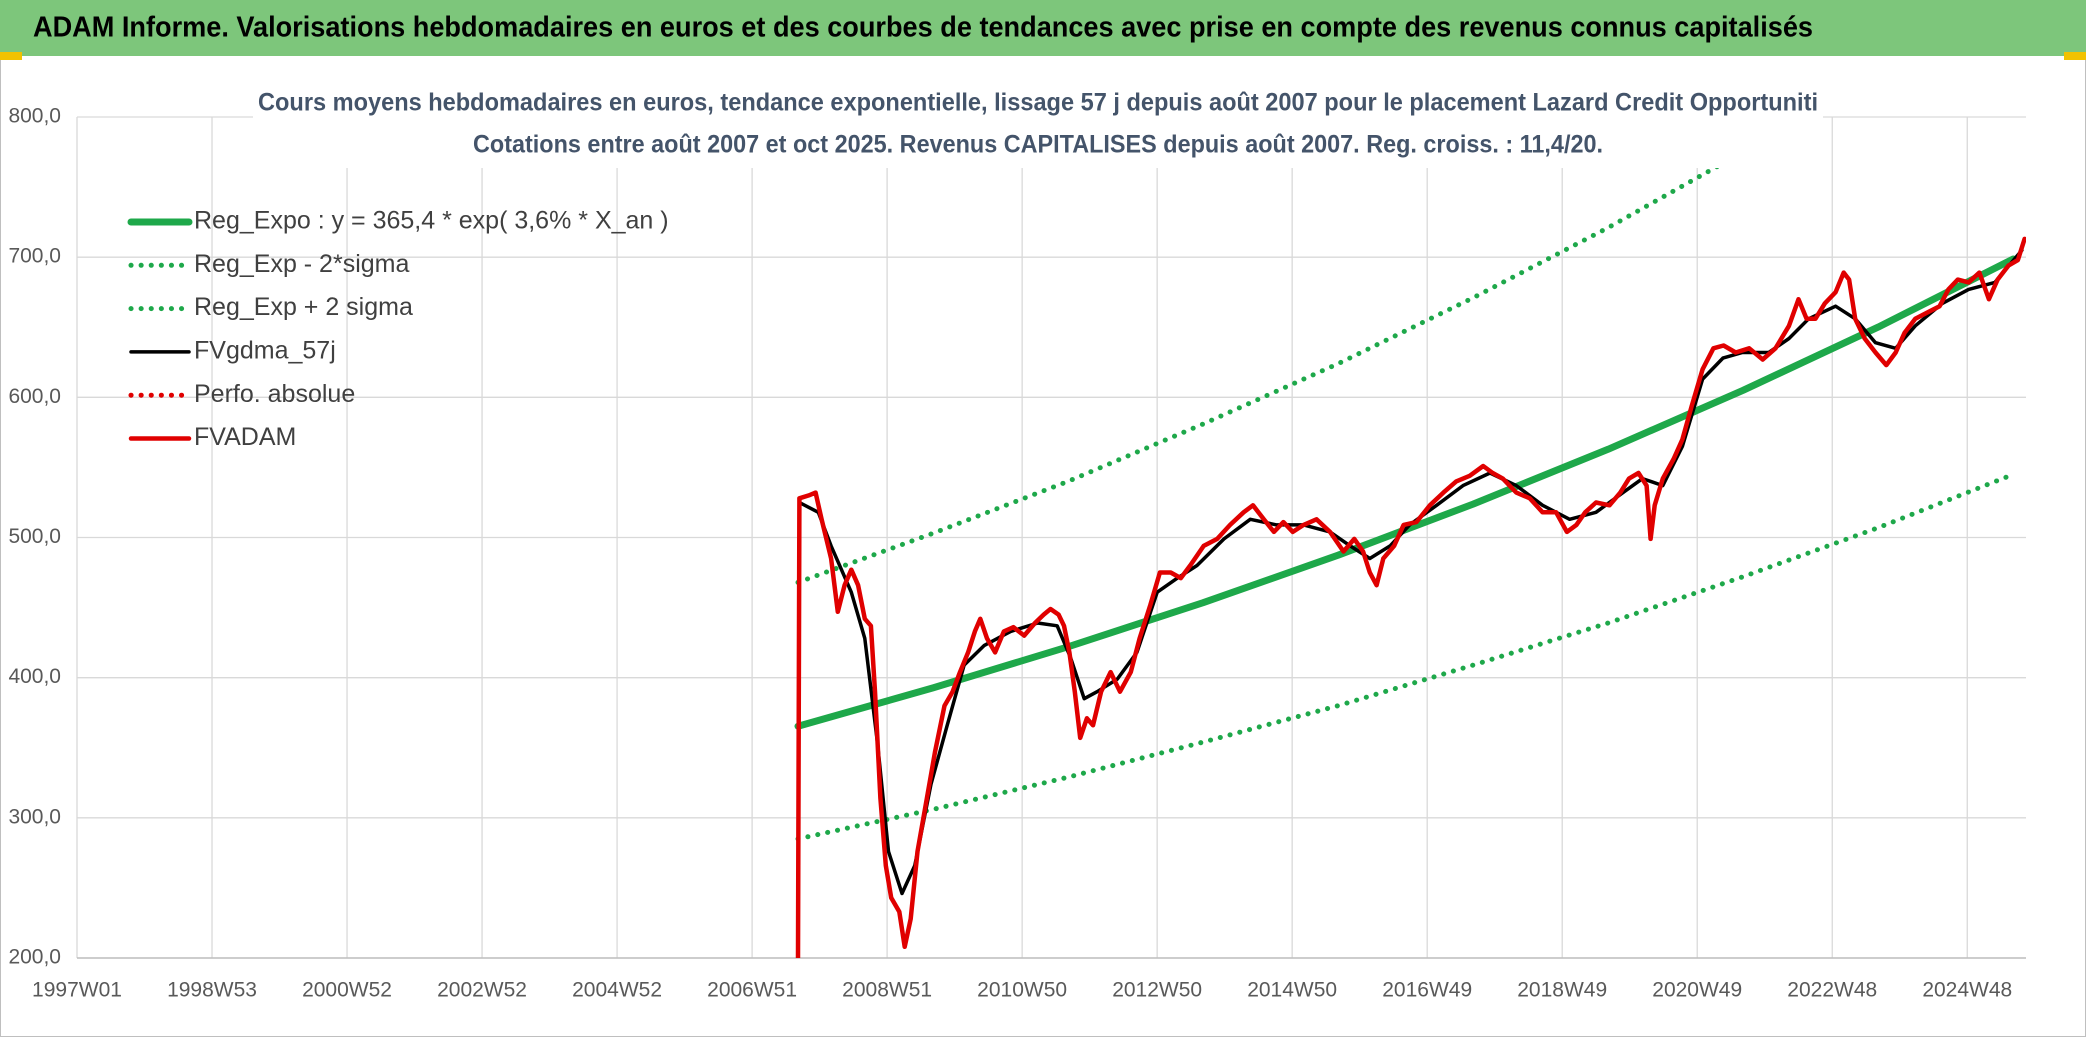  Describe the element at coordinates (1427, 990) in the screenshot. I see `x-tick-label: 2016W49` at that location.